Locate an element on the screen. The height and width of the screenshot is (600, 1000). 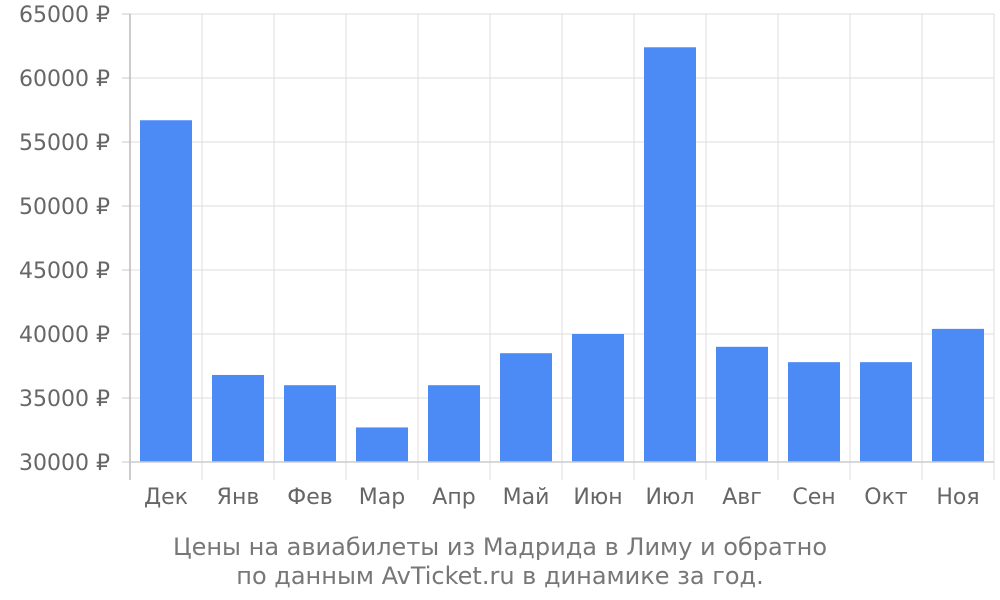
x-tick-label: Авг is located at coordinates (742, 497).